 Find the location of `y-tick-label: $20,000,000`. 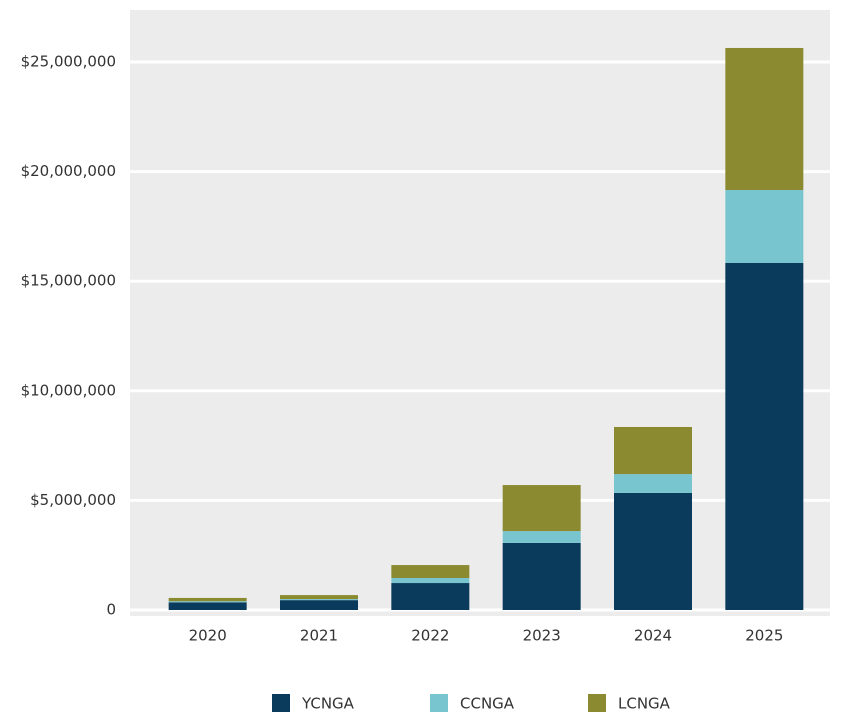

y-tick-label: $20,000,000 is located at coordinates (68, 171).